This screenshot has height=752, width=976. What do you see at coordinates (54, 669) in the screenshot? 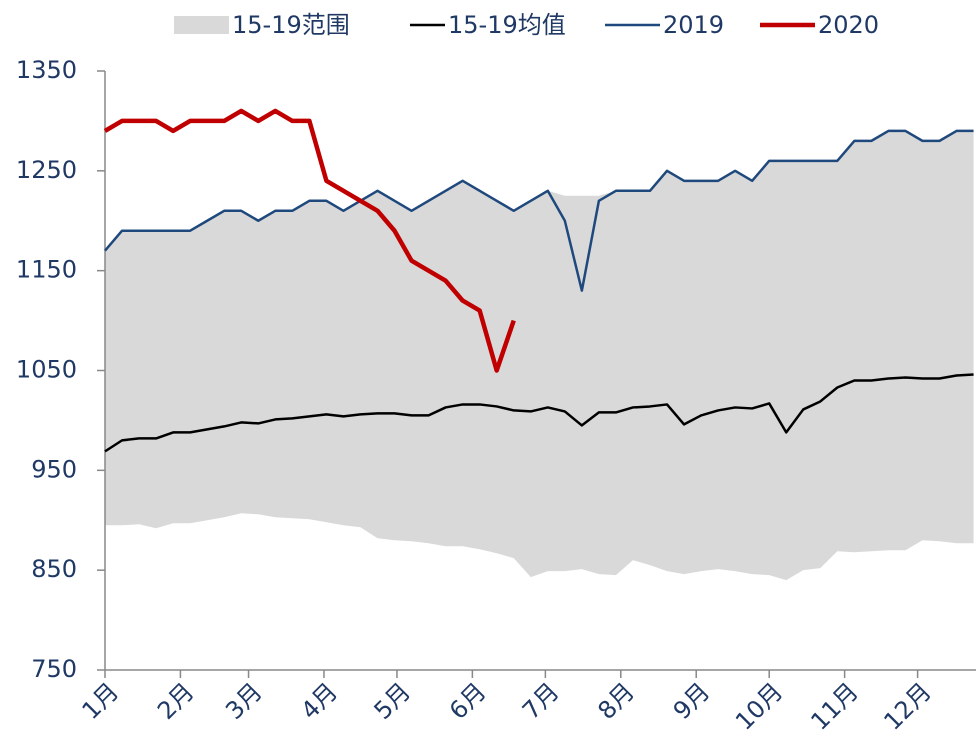
I see `y-tick-label: 750` at bounding box center [54, 669].